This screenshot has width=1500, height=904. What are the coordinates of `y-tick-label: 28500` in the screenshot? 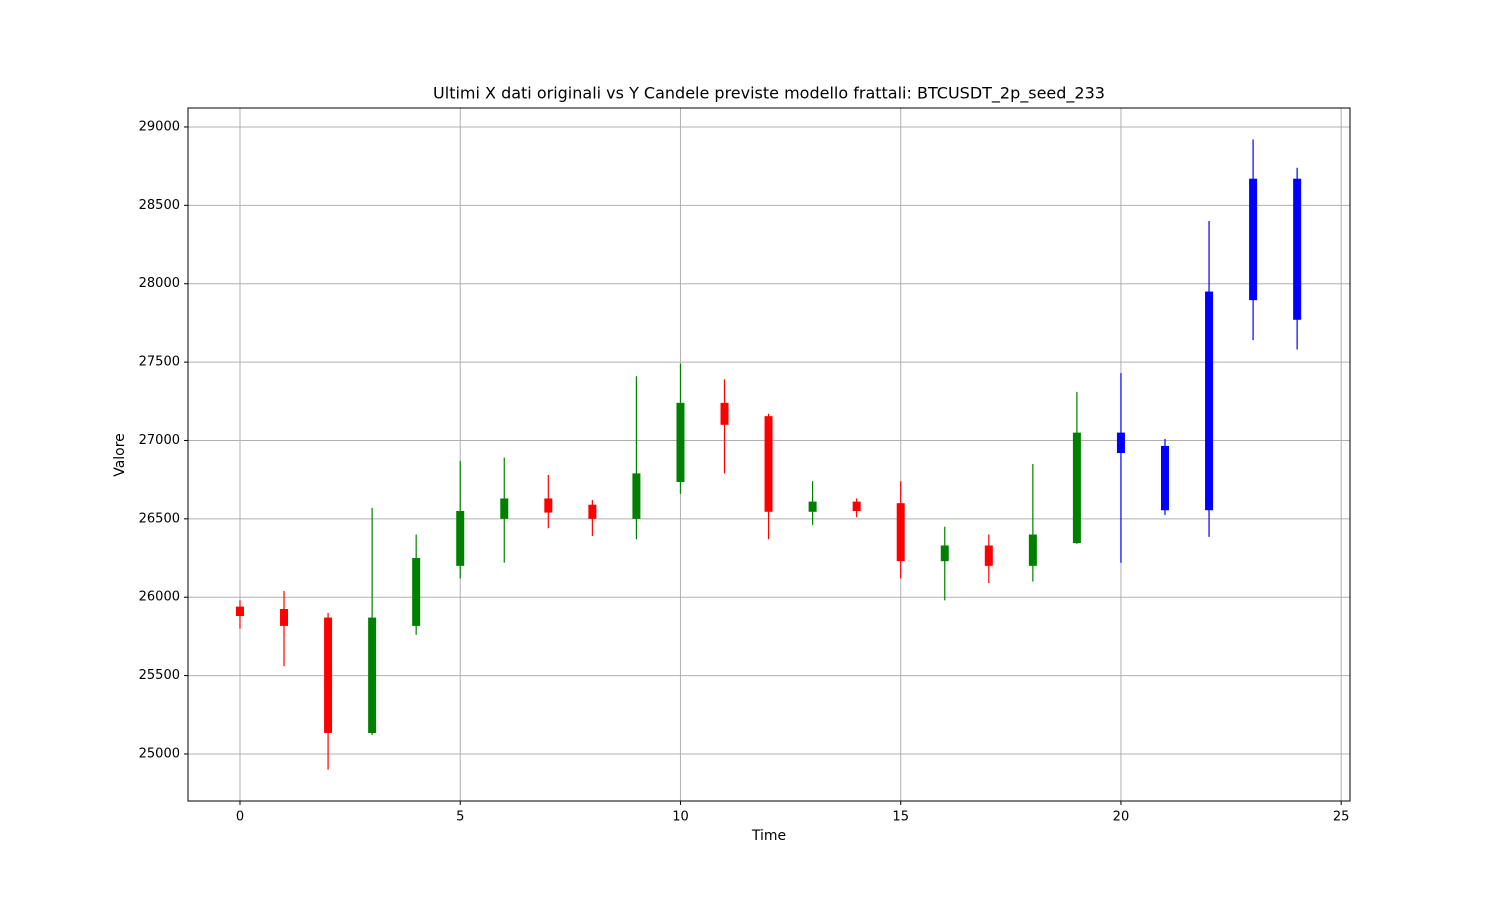 It's located at (159, 205).